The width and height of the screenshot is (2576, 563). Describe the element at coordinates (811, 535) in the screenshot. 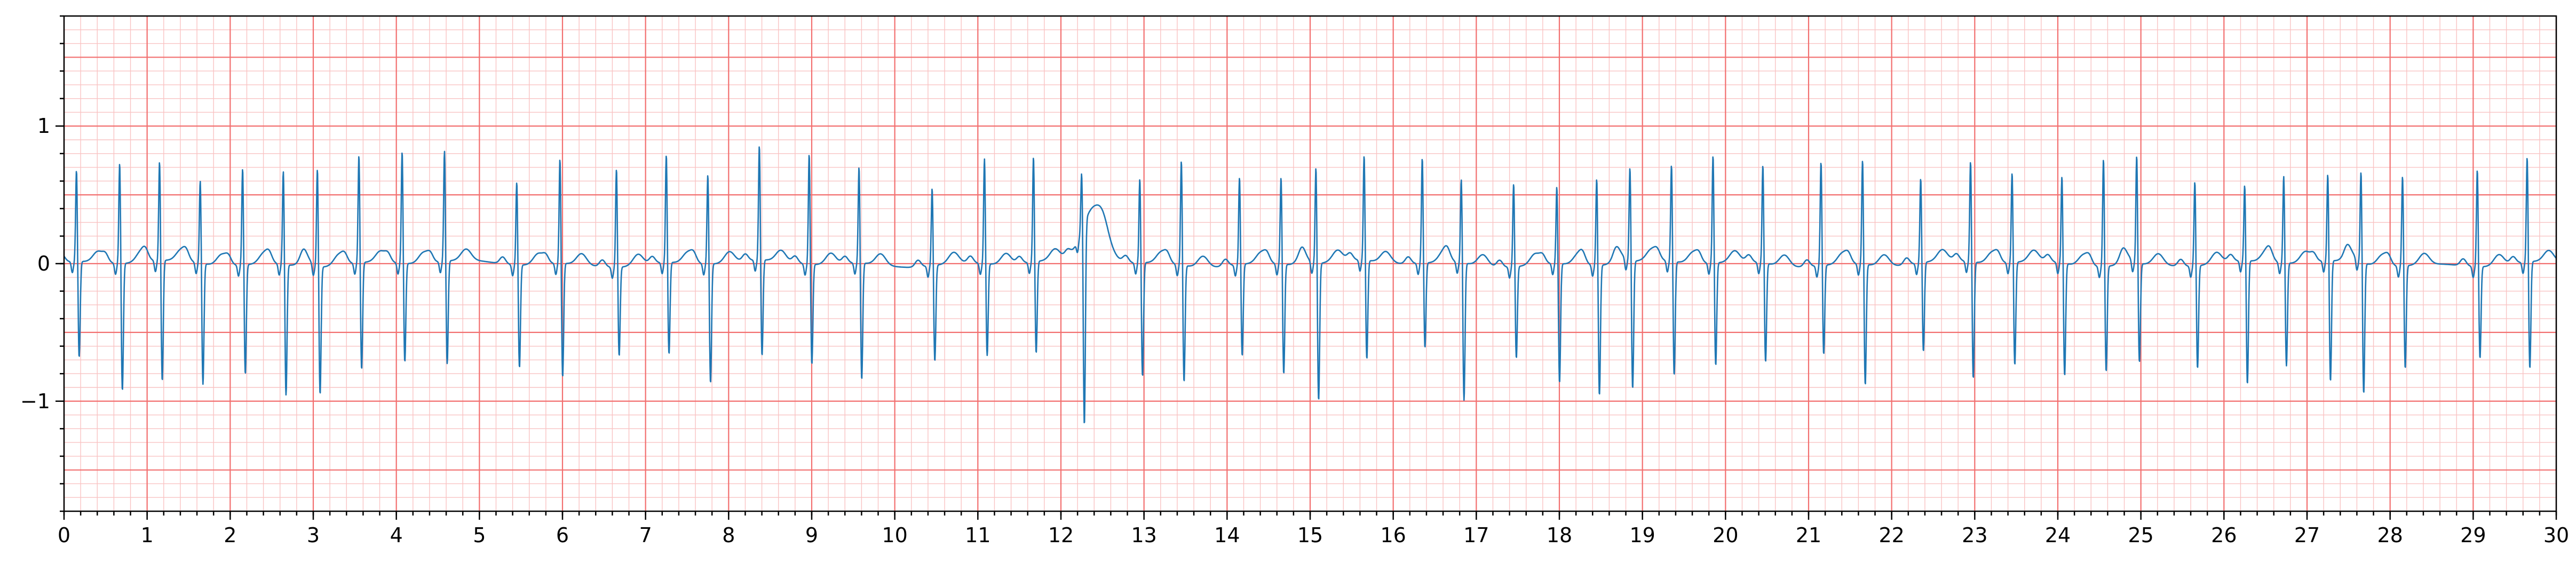

I see `x-tick-label: 9` at that location.